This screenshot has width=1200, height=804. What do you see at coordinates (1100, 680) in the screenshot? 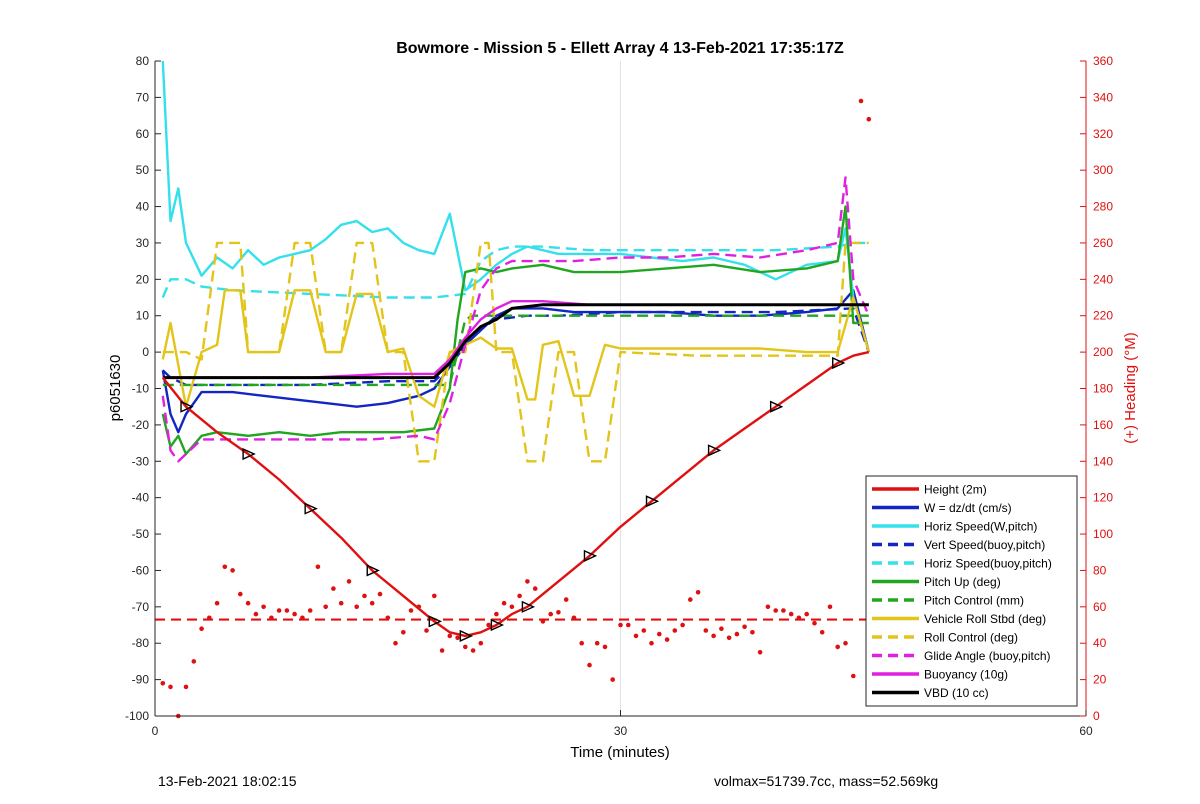
I see `right-tick-label: 20` at bounding box center [1100, 680].